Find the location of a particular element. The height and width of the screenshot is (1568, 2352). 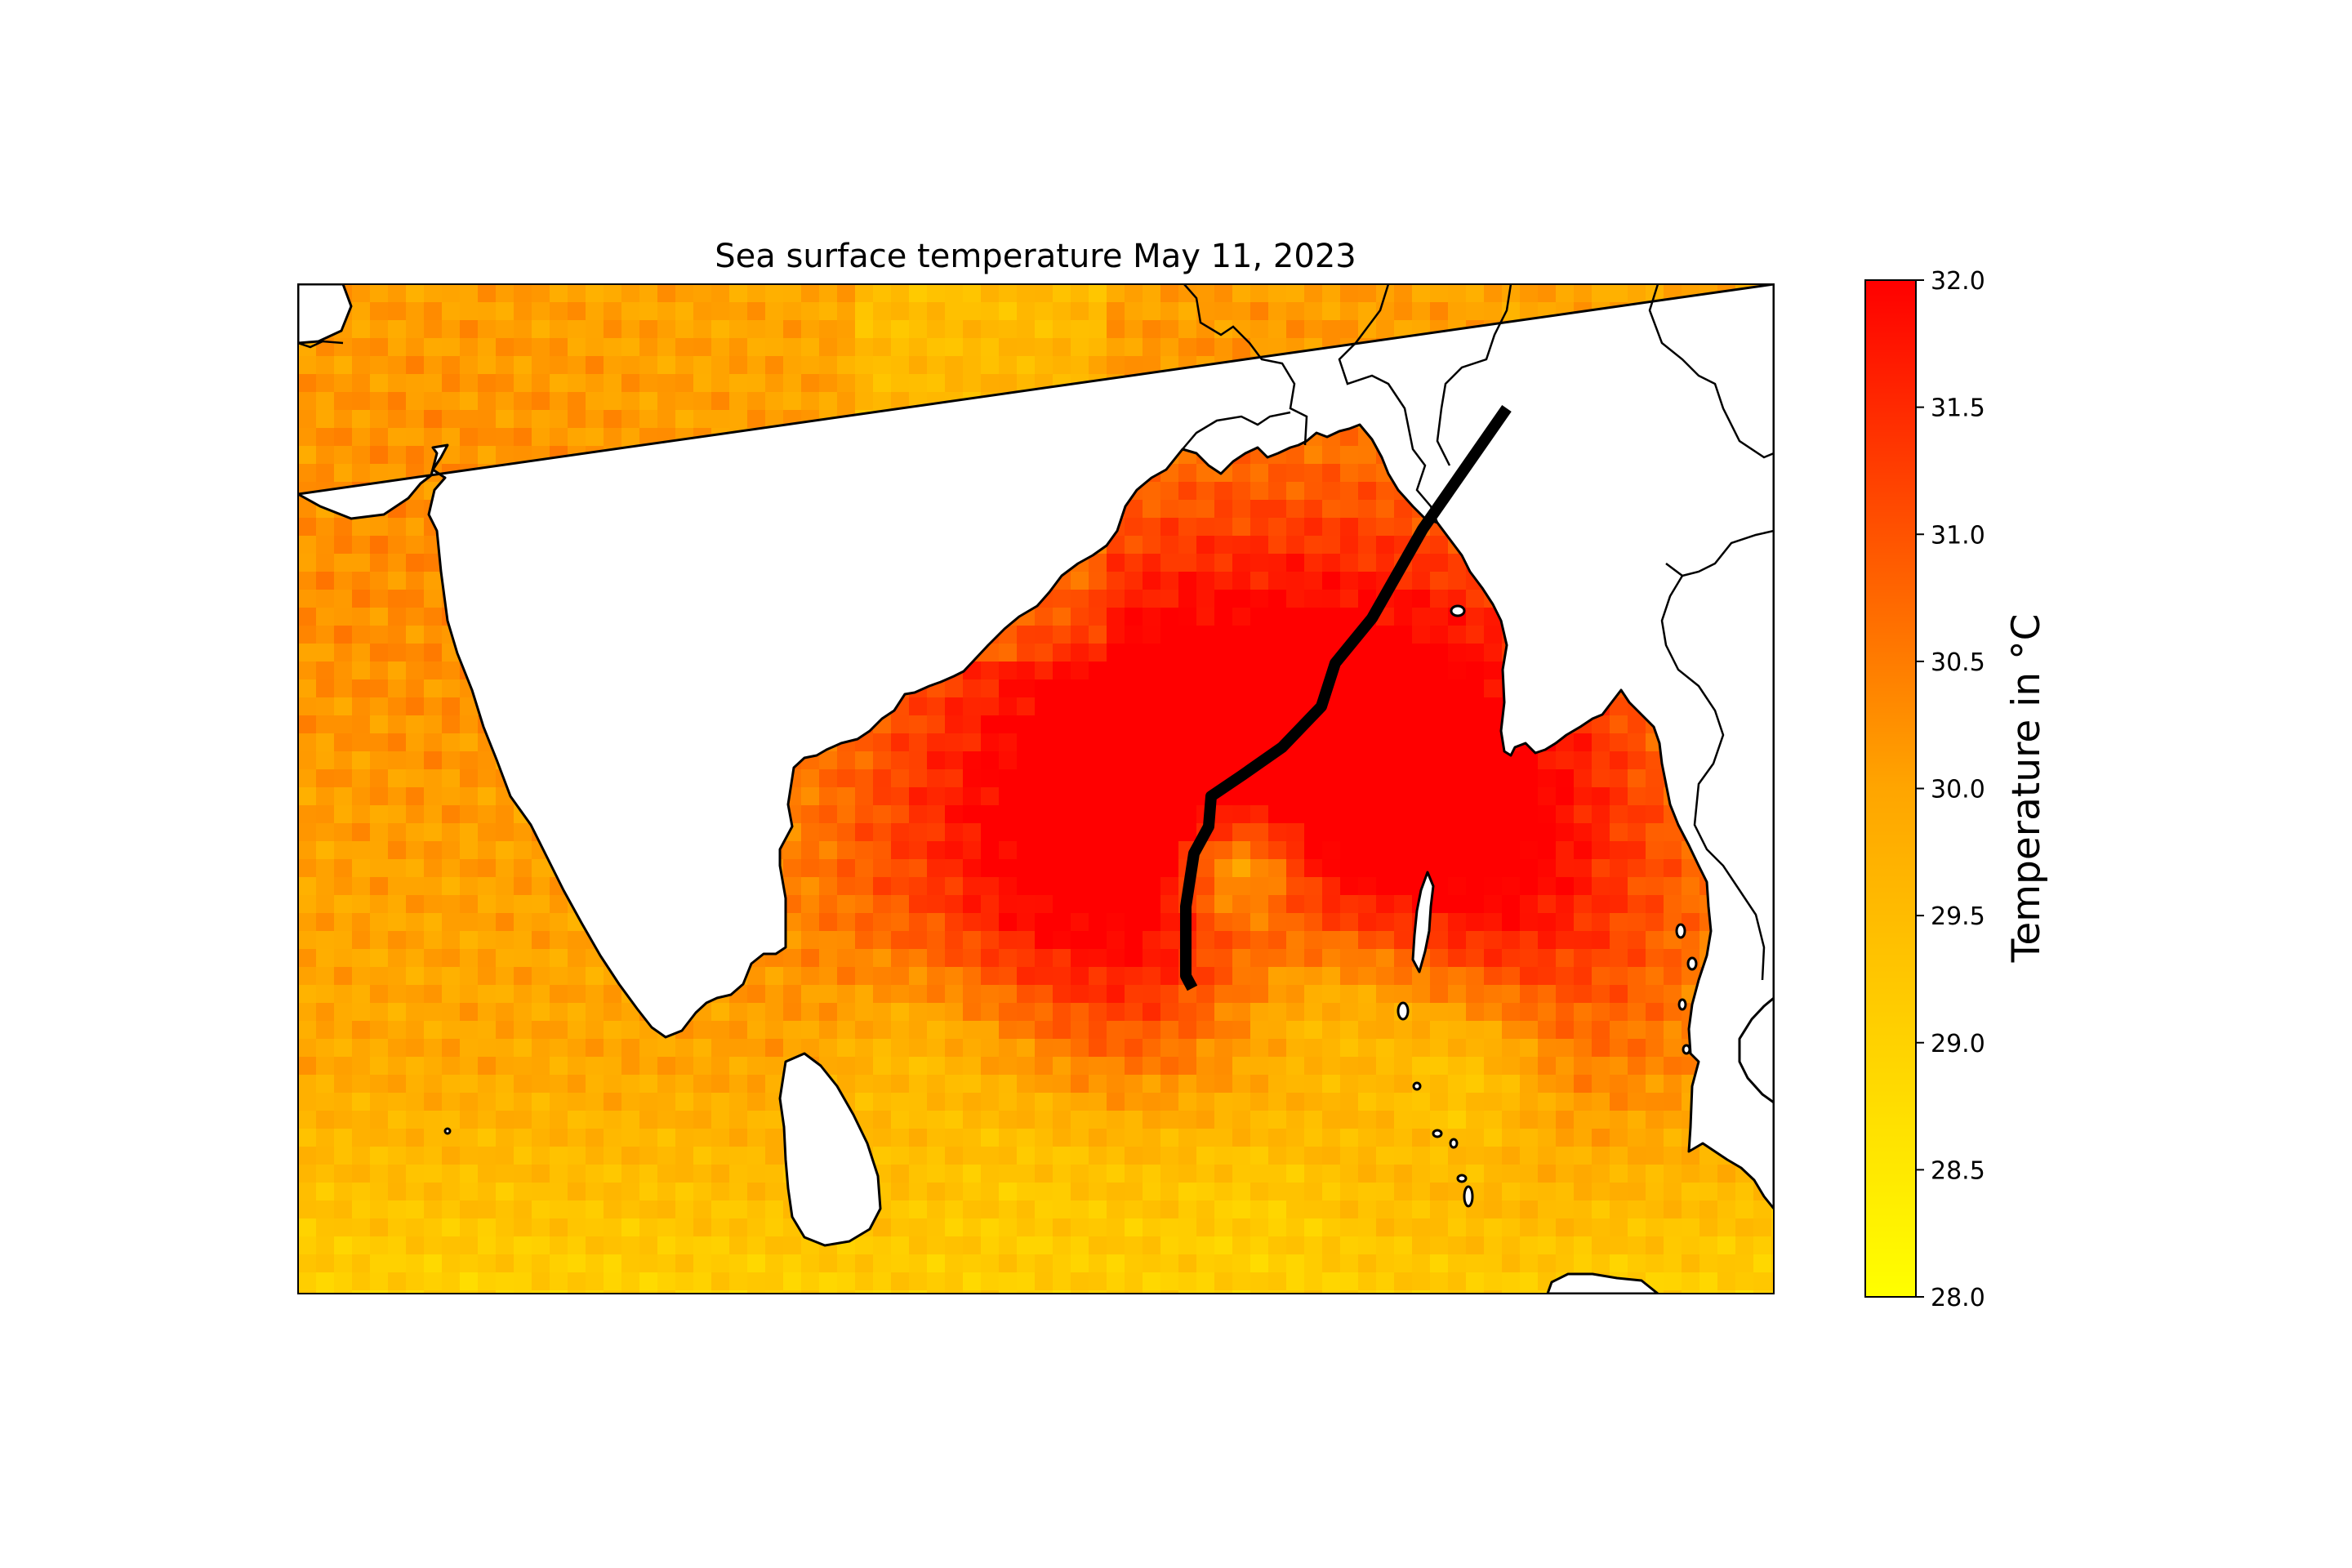

colorbar-label: Temperature in °C is located at coordinates (2026, 789).